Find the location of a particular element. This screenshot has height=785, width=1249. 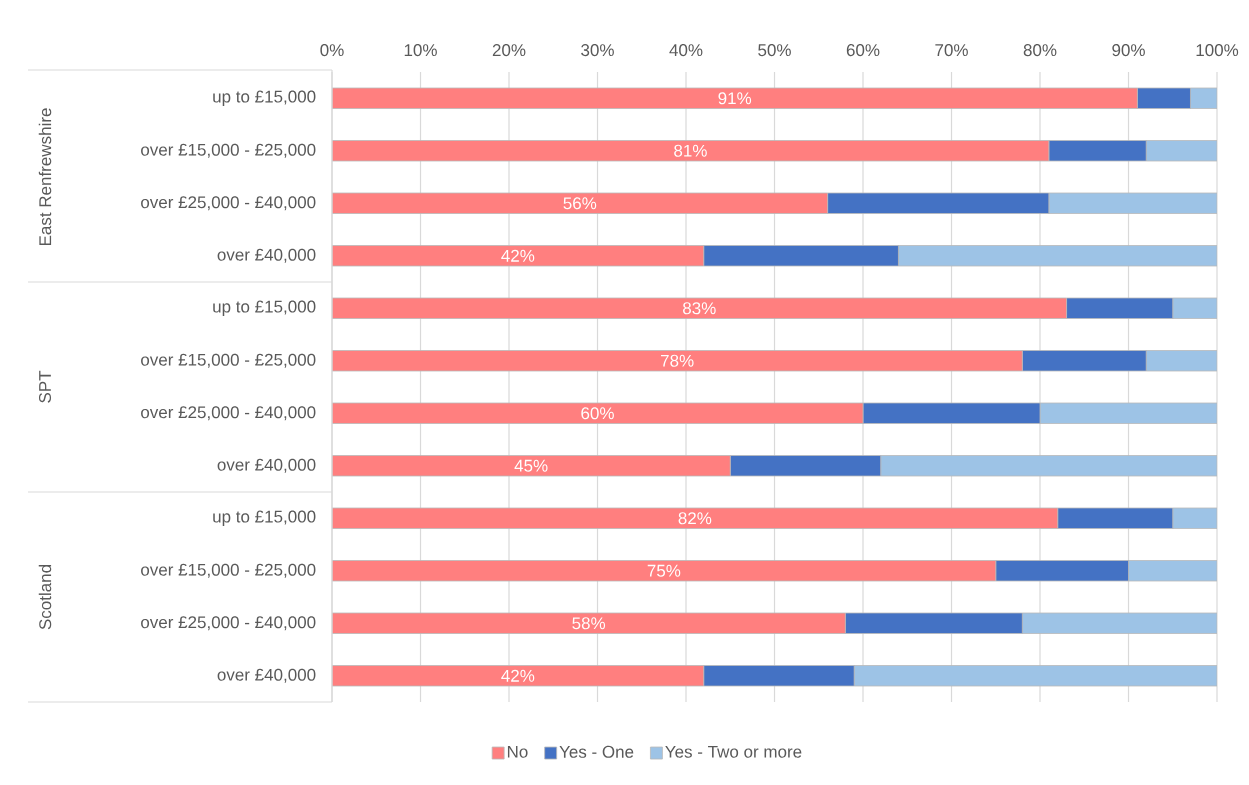

x-tick-label: 20% is located at coordinates (509, 50).